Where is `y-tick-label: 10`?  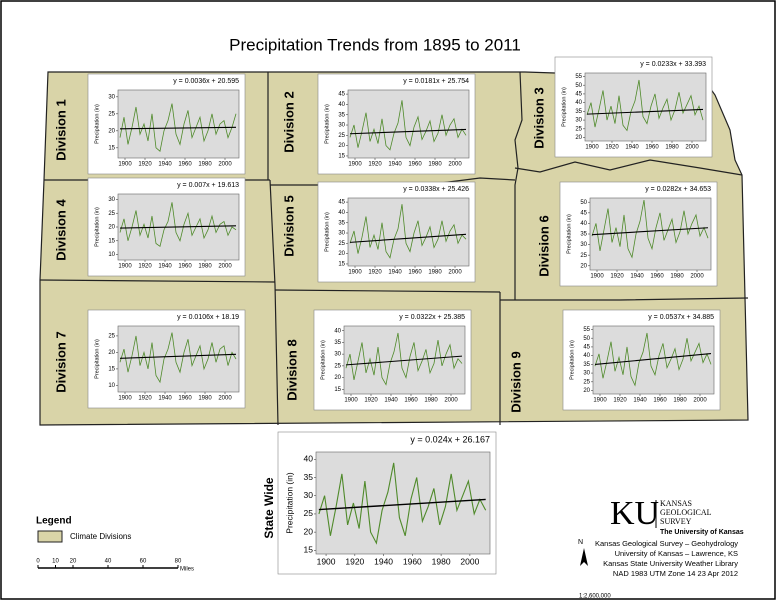 y-tick-label: 10 is located at coordinates (111, 255).